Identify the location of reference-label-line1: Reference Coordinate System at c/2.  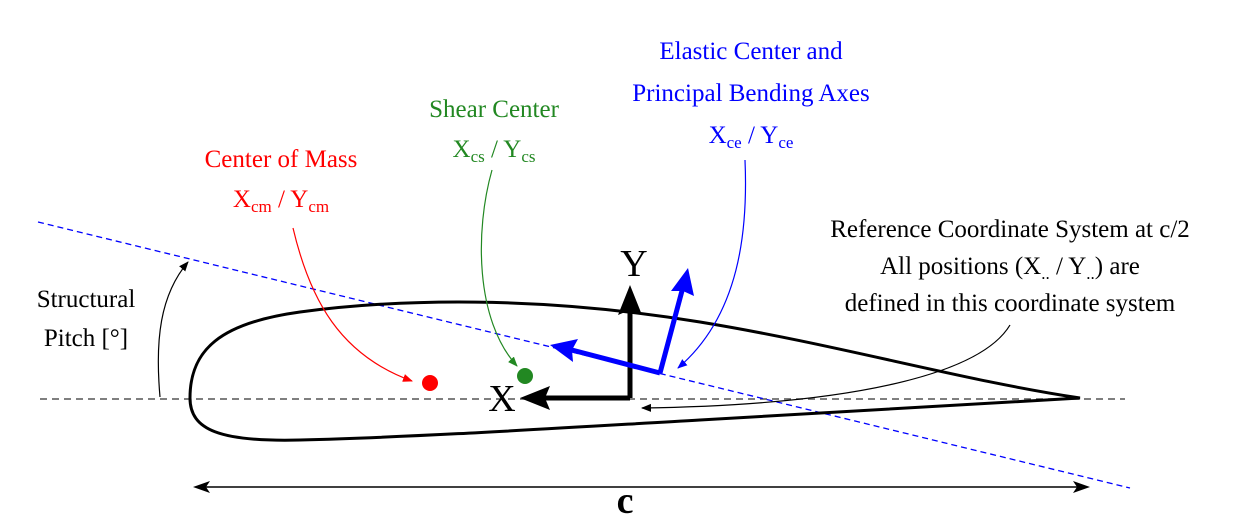
(1010, 229).